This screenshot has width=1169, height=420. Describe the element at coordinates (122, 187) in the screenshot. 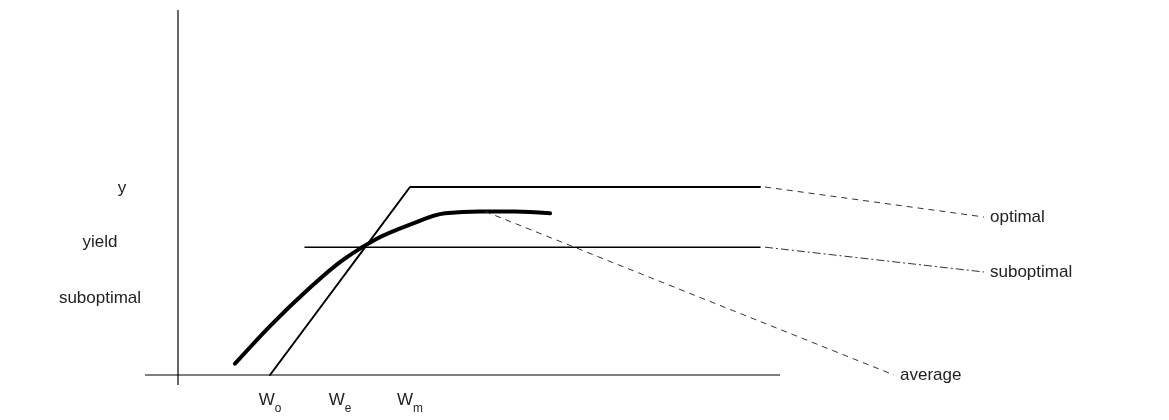

I see `text: y` at that location.